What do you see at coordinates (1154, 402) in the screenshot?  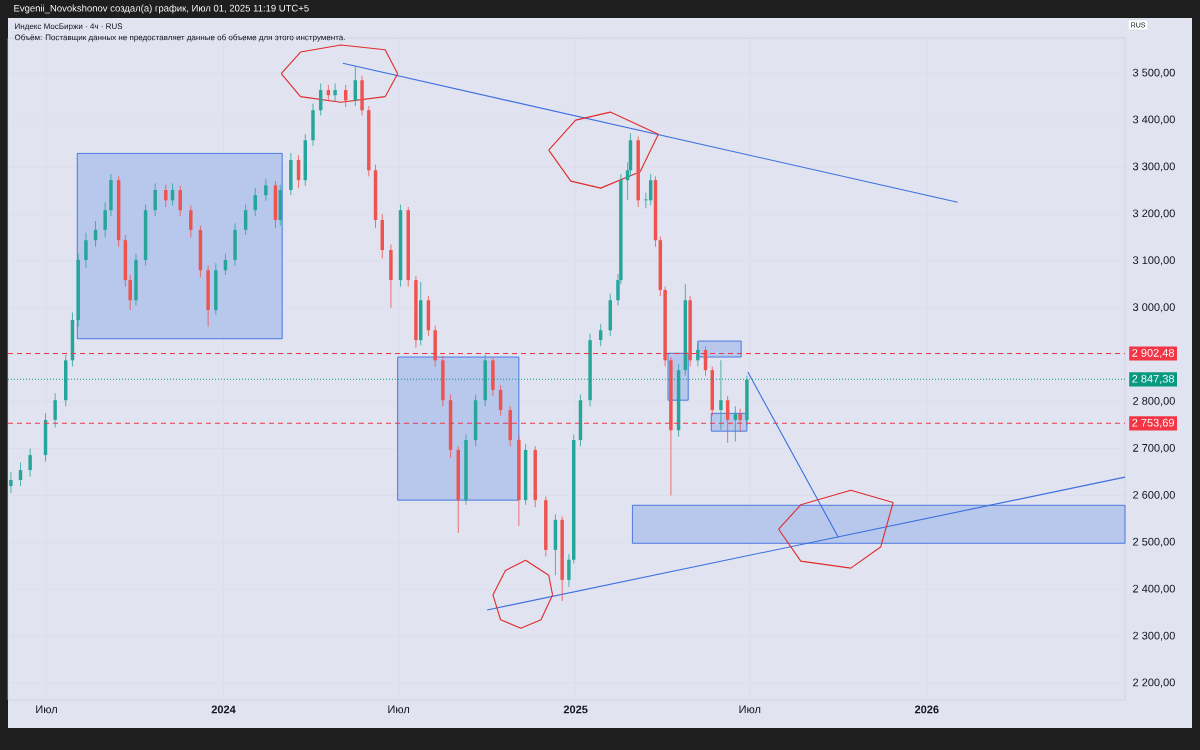 I see `y-tick-label: 2 800,00` at bounding box center [1154, 402].